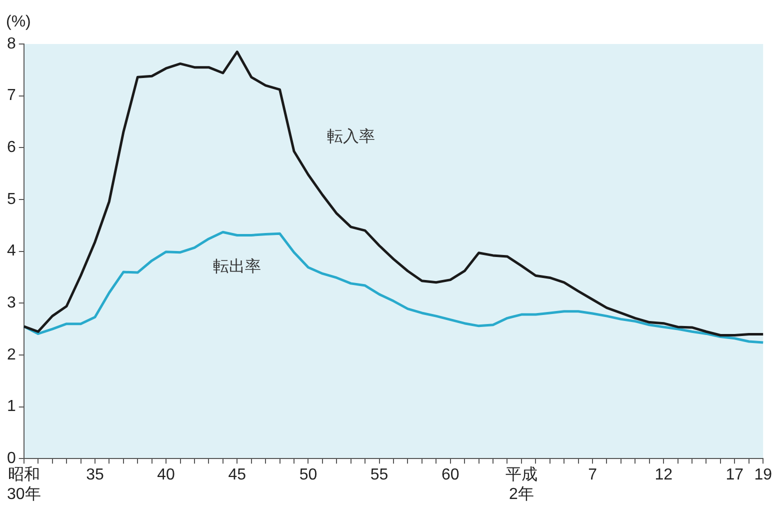 The height and width of the screenshot is (506, 774). I want to click on y-tick-label: 2, so click(11, 355).